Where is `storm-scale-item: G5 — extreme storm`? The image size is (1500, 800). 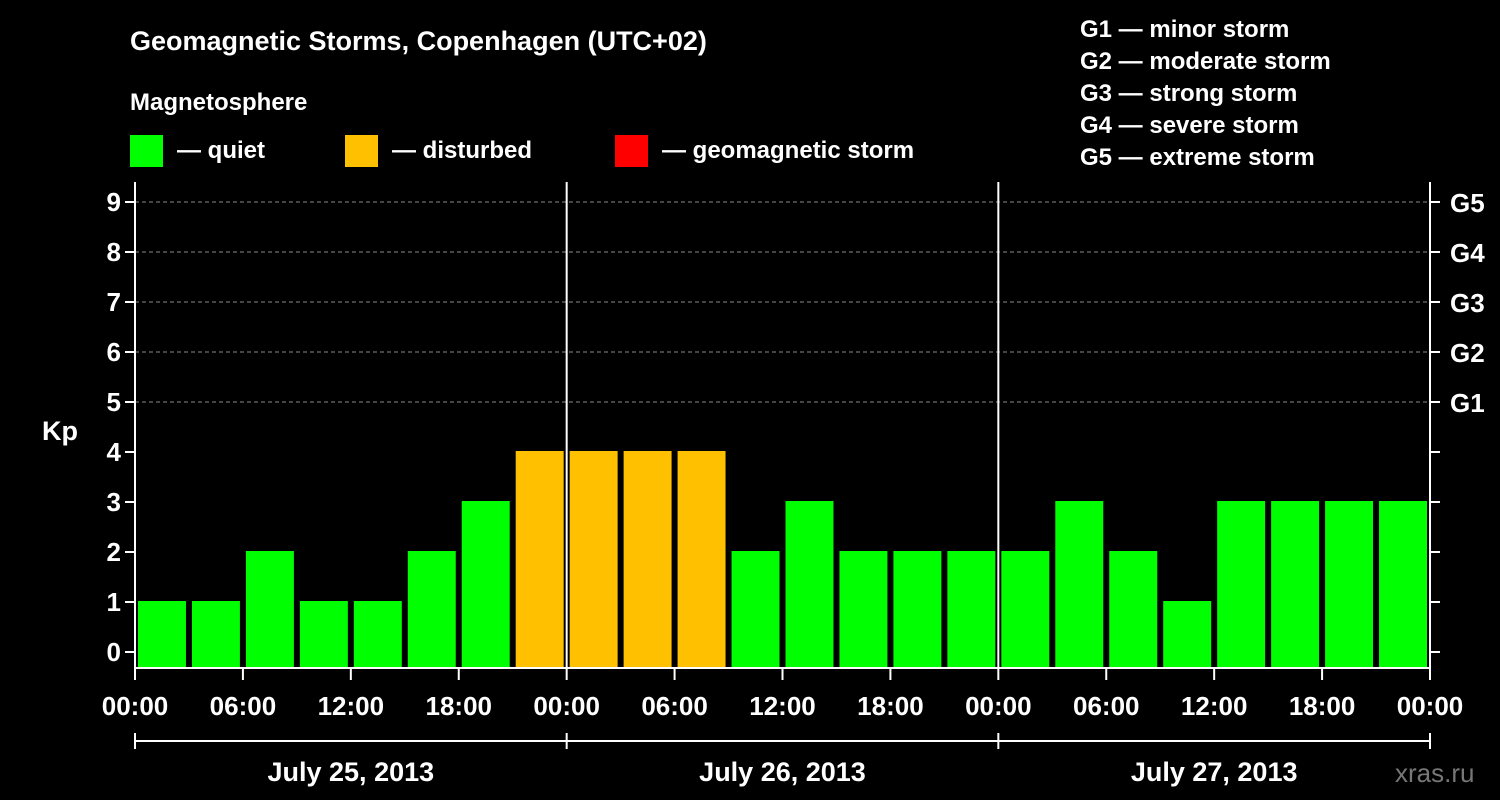 storm-scale-item: G5 — extreme storm is located at coordinates (1197, 157).